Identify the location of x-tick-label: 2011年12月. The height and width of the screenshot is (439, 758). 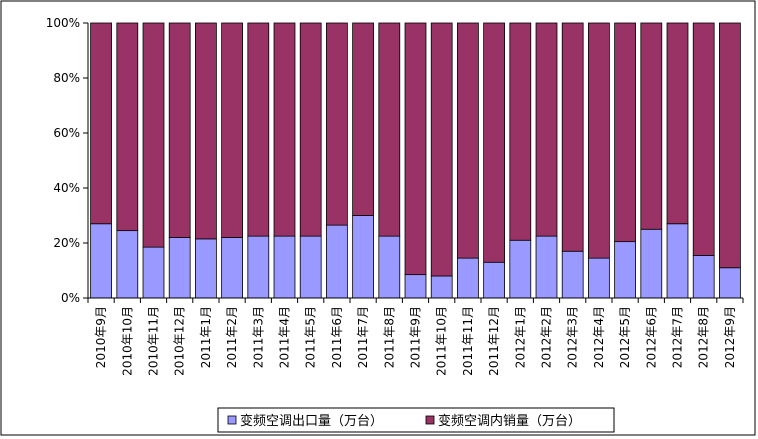
(494, 341).